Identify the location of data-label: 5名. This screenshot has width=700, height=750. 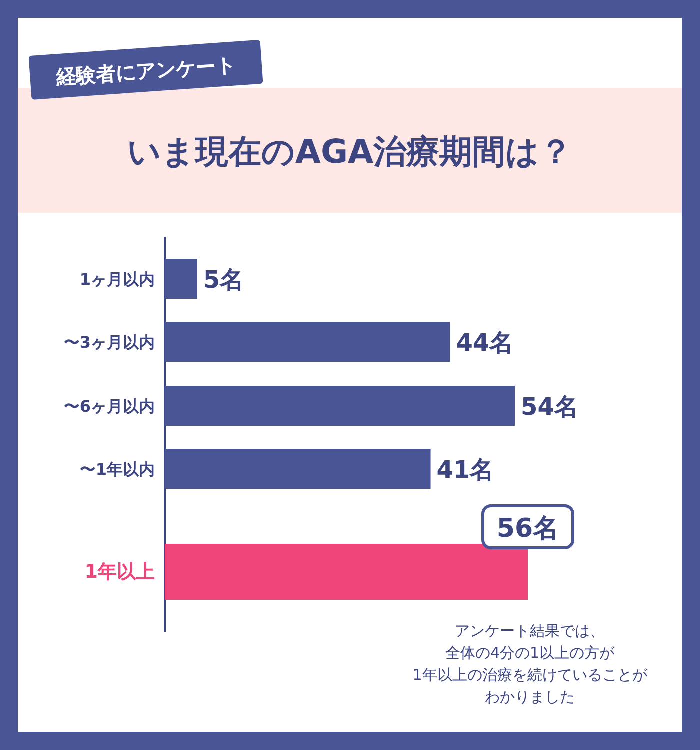
(223, 280).